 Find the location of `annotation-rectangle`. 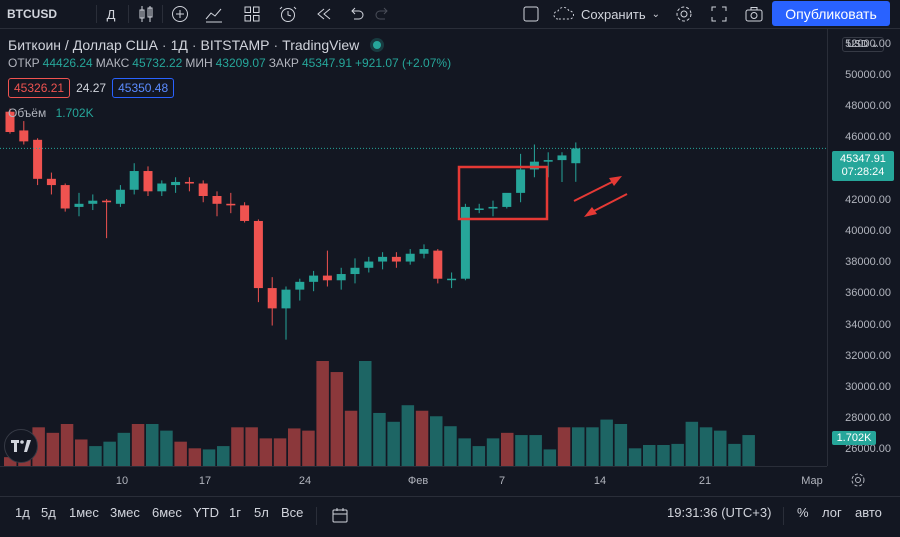

annotation-rectangle is located at coordinates (503, 193).